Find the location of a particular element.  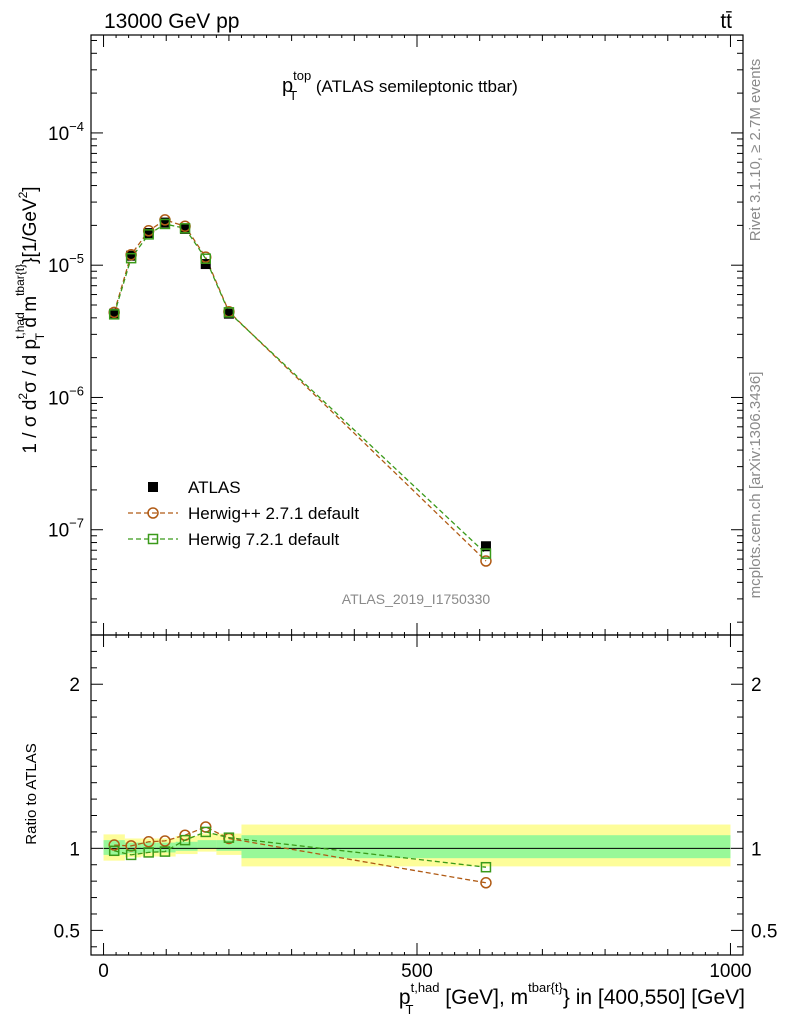

rivet-version-label: Rivet 3.1.10, ≥ 2.7M events is located at coordinates (755, 150).